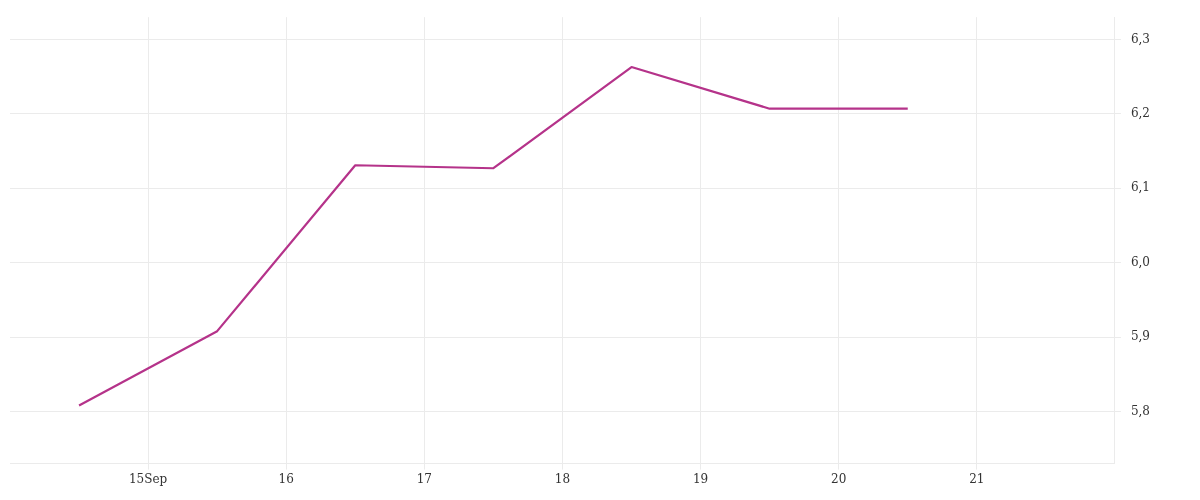 The image size is (1200, 500). I want to click on y-tick-label: 5,9, so click(1140, 336).